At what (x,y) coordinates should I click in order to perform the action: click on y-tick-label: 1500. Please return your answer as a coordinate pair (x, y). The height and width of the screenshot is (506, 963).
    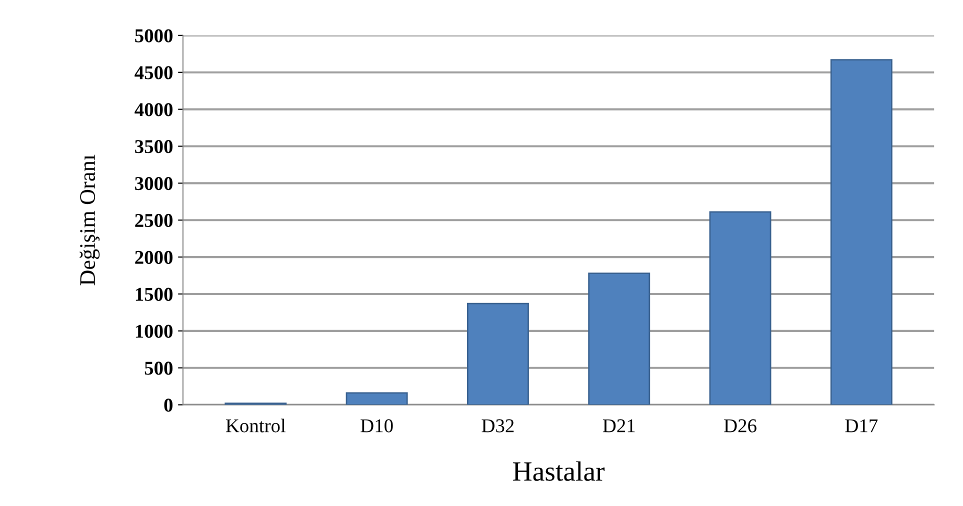
    Looking at the image, I should click on (154, 294).